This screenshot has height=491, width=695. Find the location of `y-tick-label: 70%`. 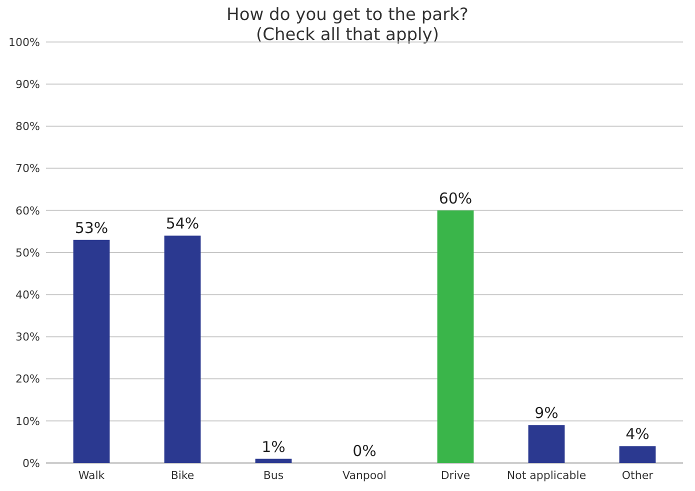

y-tick-label: 70% is located at coordinates (28, 169).